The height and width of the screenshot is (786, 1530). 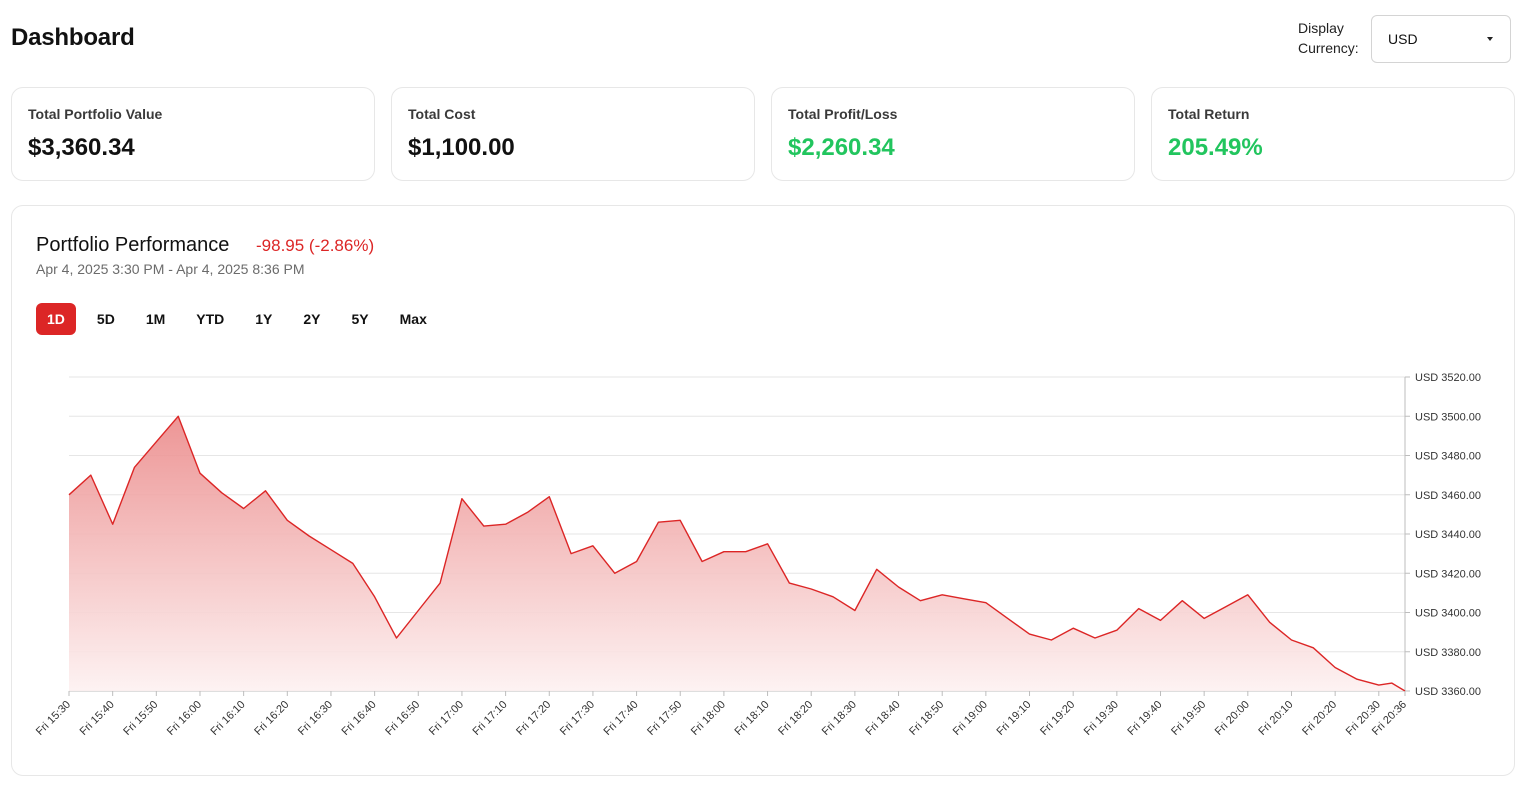 I want to click on x-tick-label: Fri 16:40, so click(x=359, y=718).